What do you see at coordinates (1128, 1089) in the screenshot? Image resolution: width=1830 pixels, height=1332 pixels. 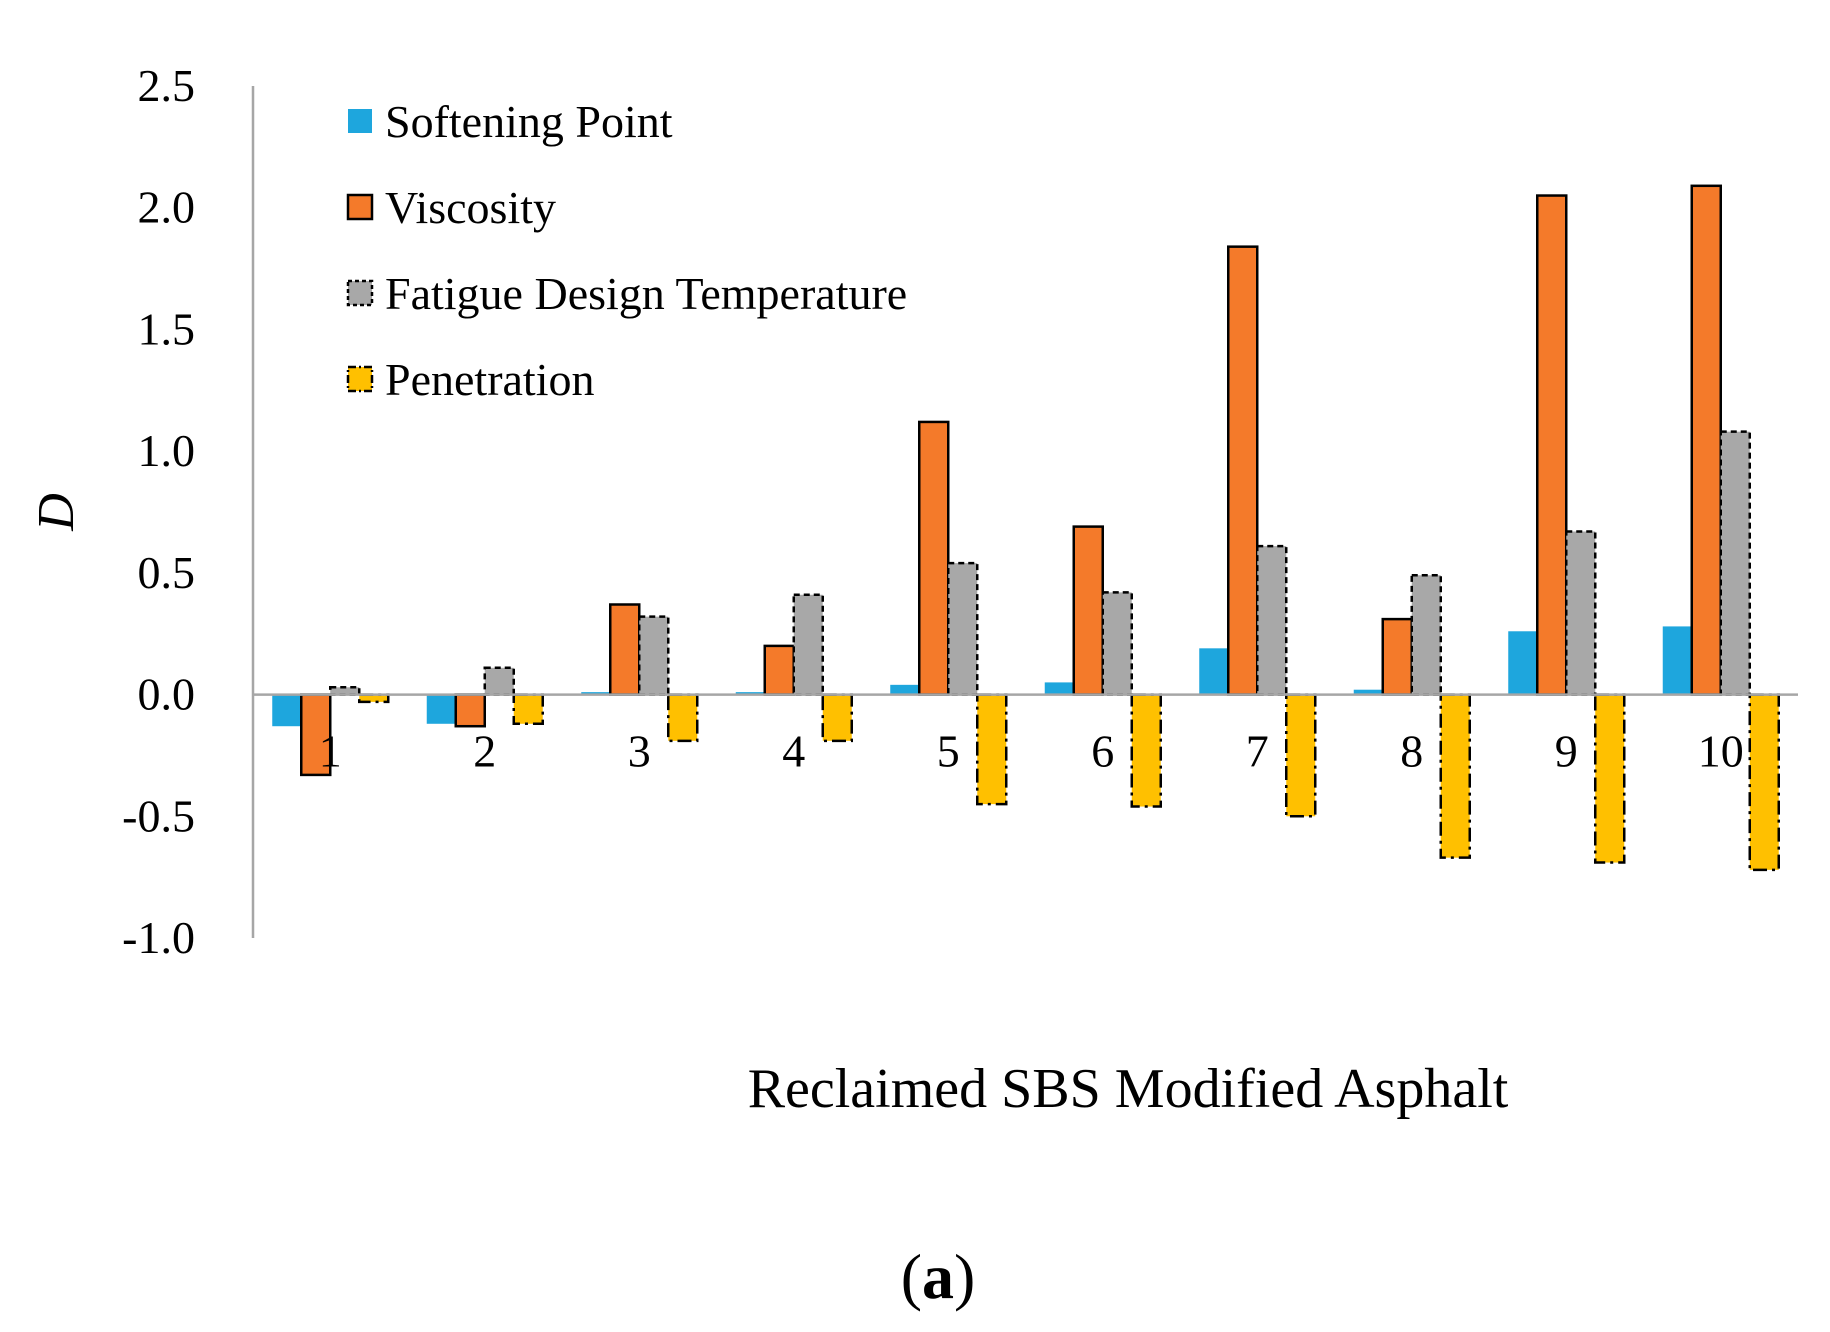 I see `x-axis-label: Reclaimed SBS Modified Asphalt` at bounding box center [1128, 1089].